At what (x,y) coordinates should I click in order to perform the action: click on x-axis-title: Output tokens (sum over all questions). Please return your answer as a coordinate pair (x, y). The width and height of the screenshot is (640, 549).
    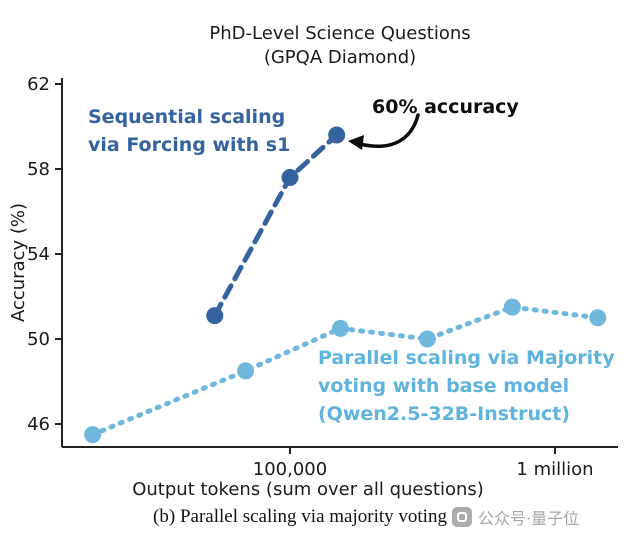
    Looking at the image, I should click on (308, 489).